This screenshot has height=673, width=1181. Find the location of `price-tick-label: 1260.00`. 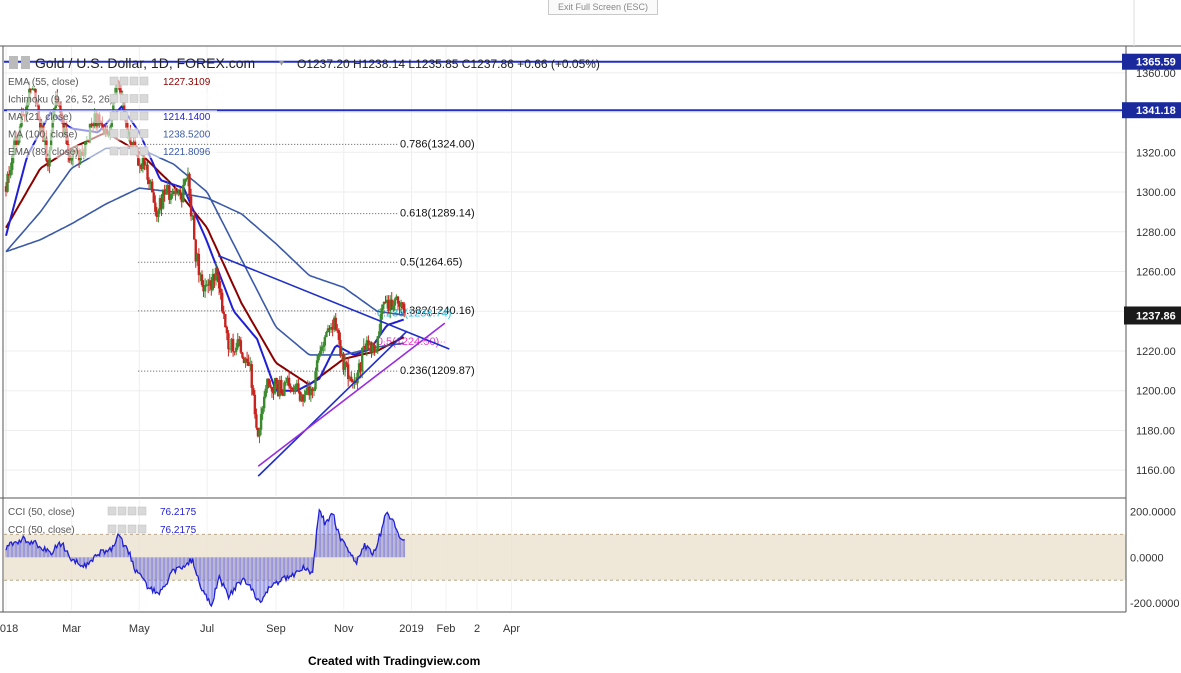

price-tick-label: 1260.00 is located at coordinates (1156, 273).